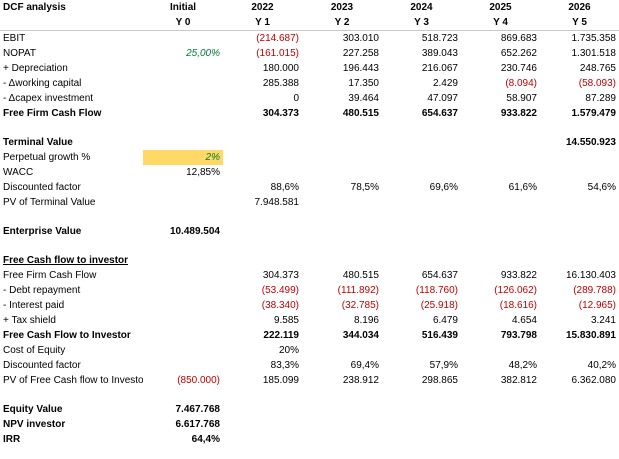 This screenshot has height=459, width=619. What do you see at coordinates (360, 335) in the screenshot?
I see `cell: 344.034` at bounding box center [360, 335].